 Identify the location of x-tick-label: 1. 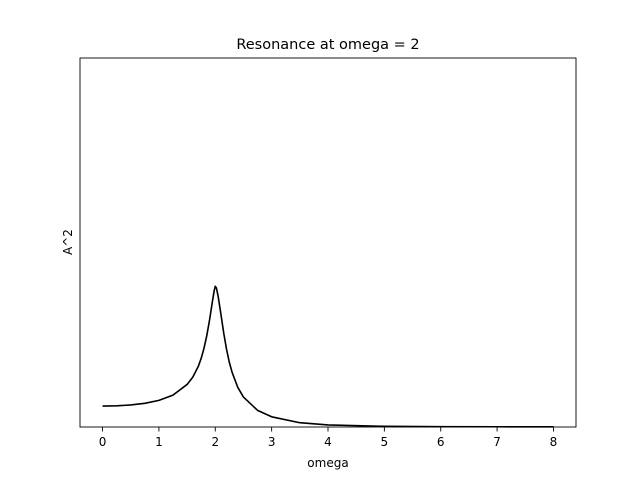
(159, 442).